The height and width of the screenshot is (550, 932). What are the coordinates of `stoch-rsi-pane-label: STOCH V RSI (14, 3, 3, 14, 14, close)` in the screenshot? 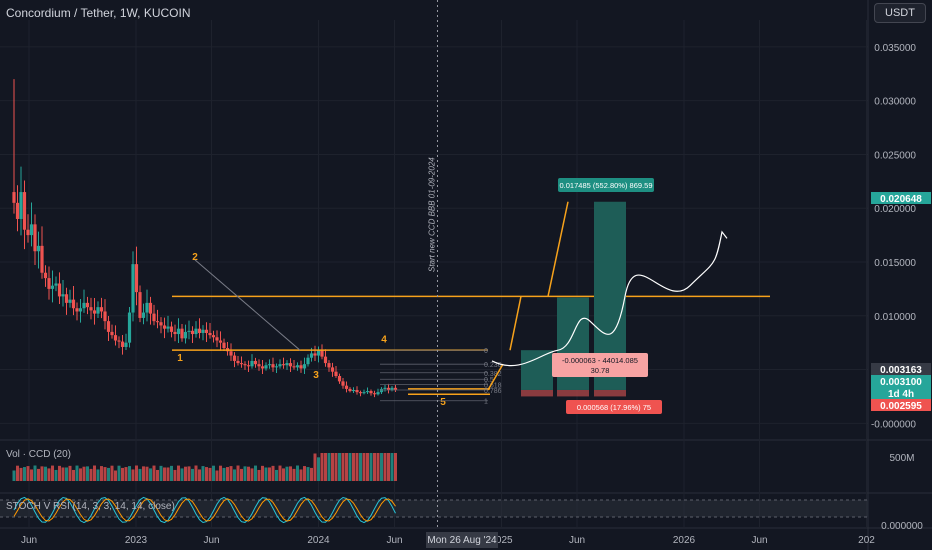 It's located at (90, 506).